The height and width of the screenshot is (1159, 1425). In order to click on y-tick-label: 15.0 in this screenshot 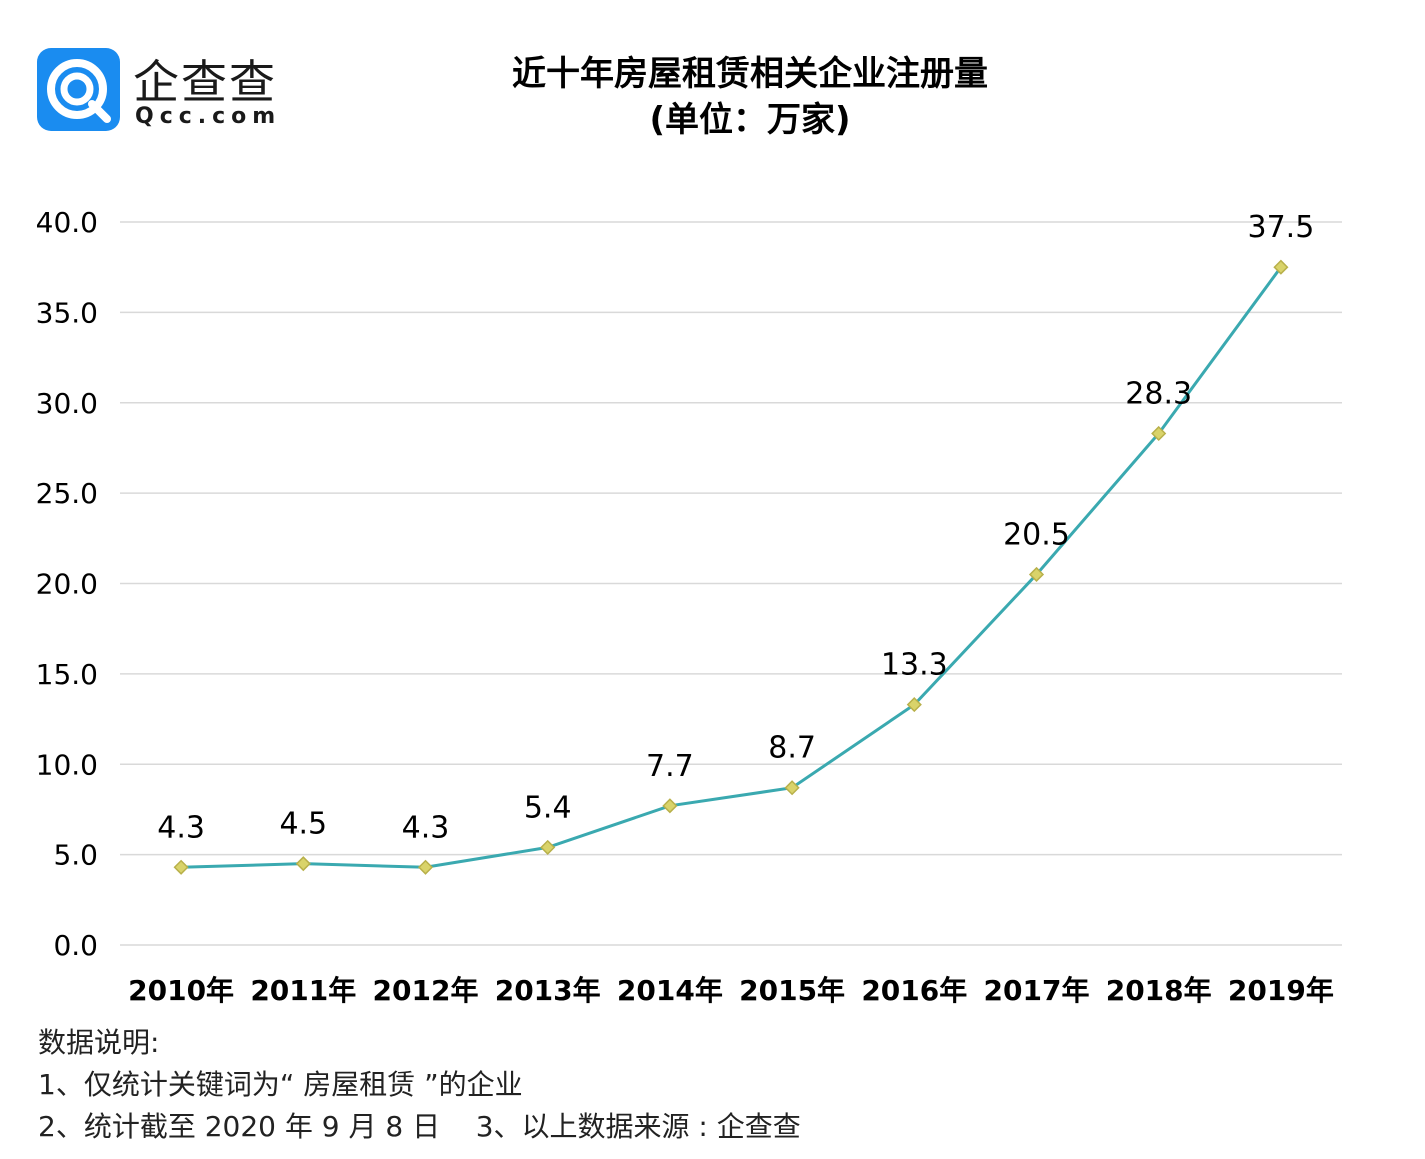, I will do `click(67, 674)`.